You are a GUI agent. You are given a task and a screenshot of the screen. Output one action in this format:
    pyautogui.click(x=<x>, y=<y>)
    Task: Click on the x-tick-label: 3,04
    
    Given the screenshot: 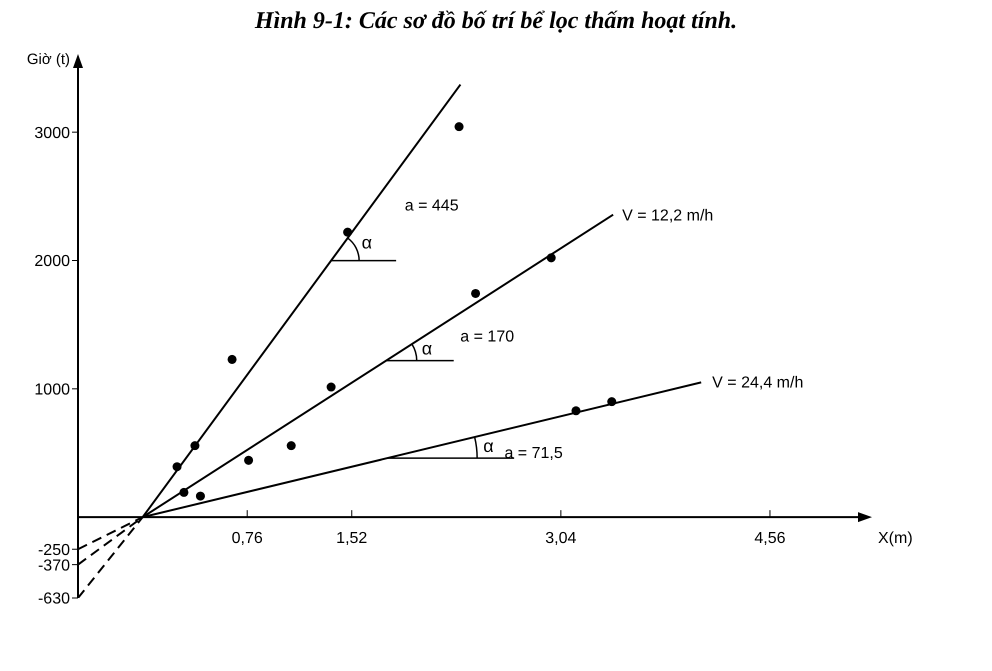 What is the action you would take?
    pyautogui.click(x=561, y=539)
    